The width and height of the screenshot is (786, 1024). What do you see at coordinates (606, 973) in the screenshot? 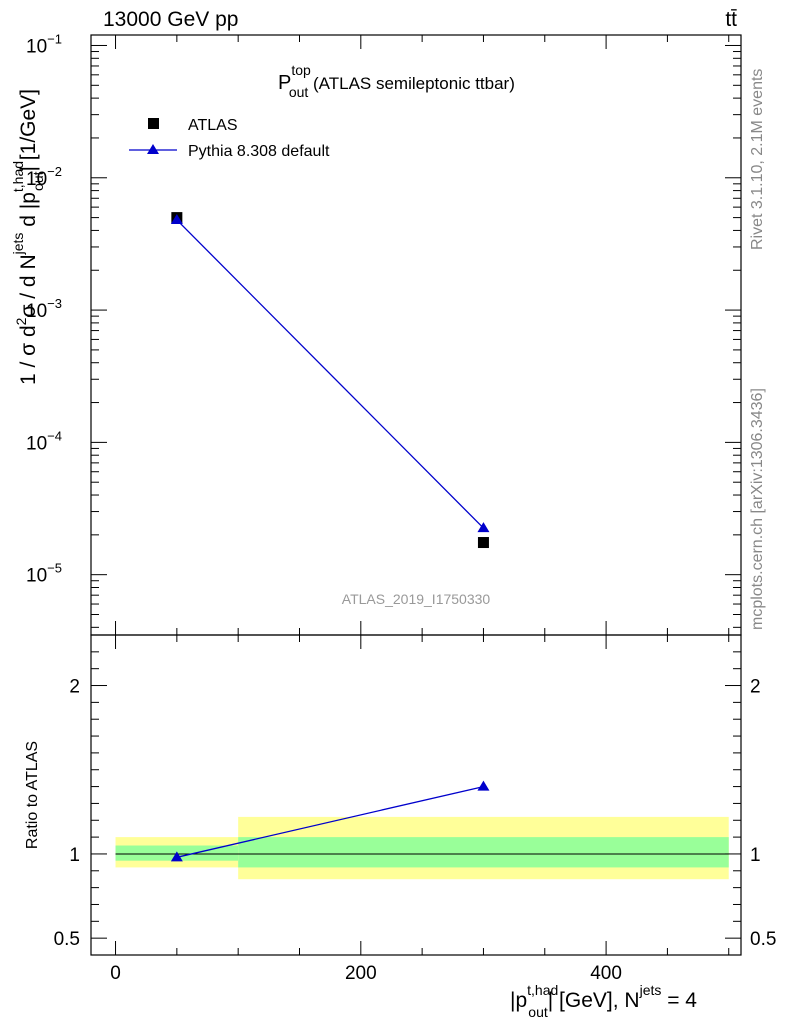
I see `xtick-label: 400` at bounding box center [606, 973].